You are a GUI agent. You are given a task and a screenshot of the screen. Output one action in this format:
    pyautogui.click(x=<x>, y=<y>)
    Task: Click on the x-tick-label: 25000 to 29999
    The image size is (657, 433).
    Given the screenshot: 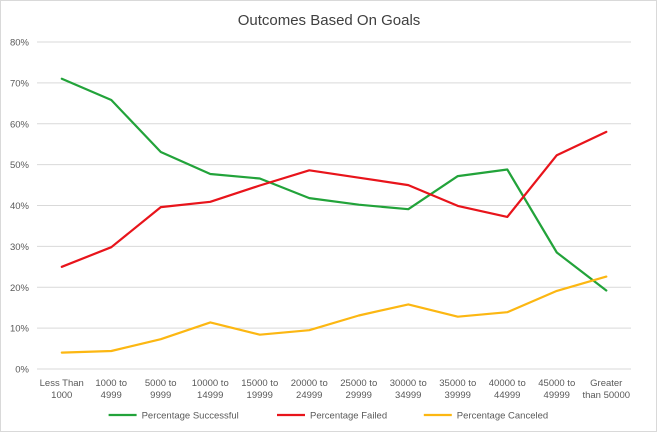 What is the action you would take?
    pyautogui.click(x=358, y=389)
    